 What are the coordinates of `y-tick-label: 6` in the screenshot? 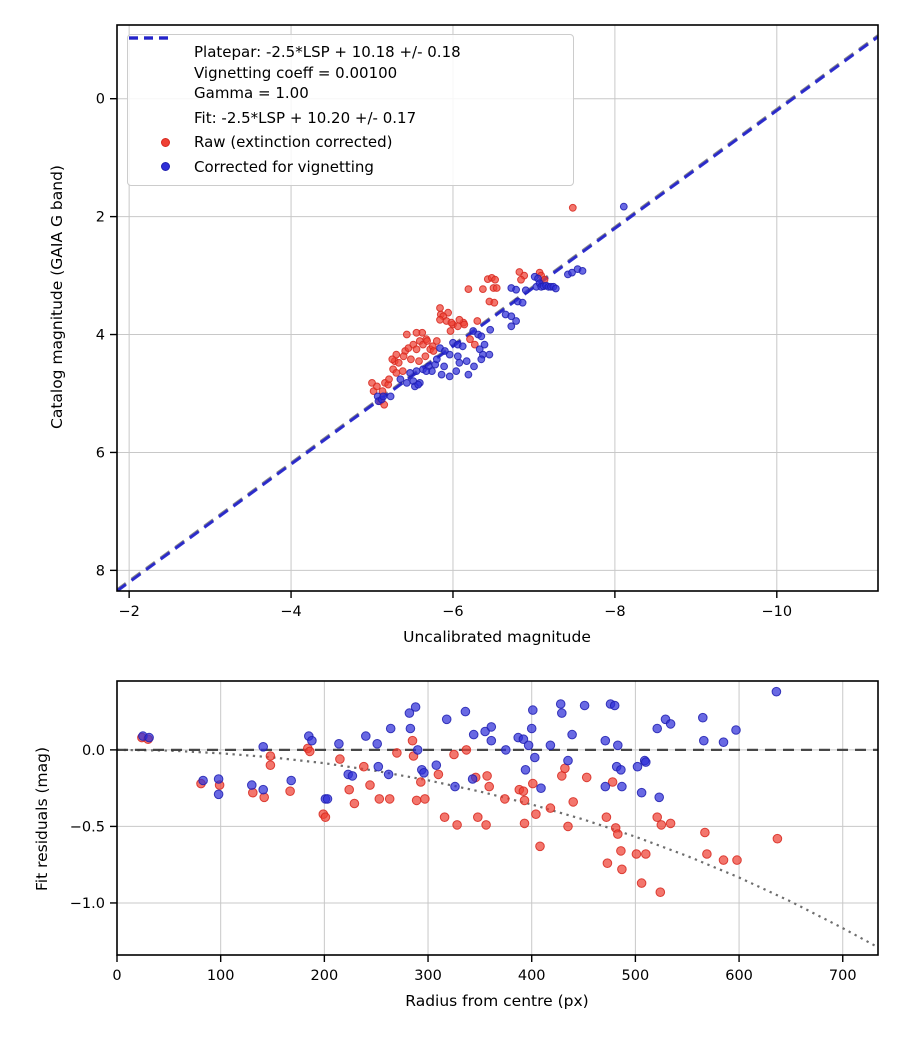 It's located at (100, 453).